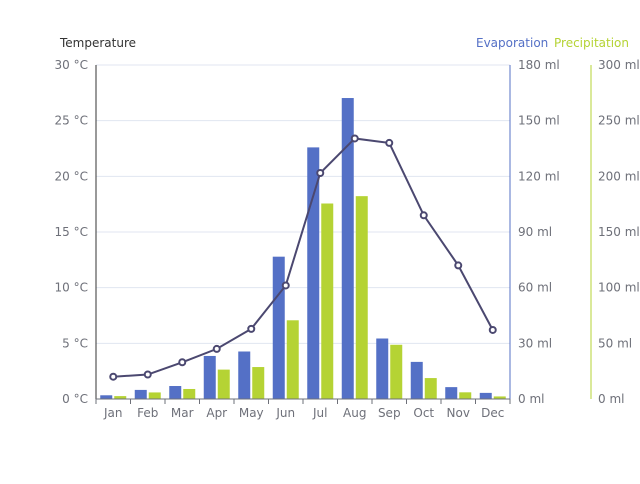 The height and width of the screenshot is (484, 640). Describe the element at coordinates (512, 43) in the screenshot. I see `legend-evaporation: Evaporation` at that location.